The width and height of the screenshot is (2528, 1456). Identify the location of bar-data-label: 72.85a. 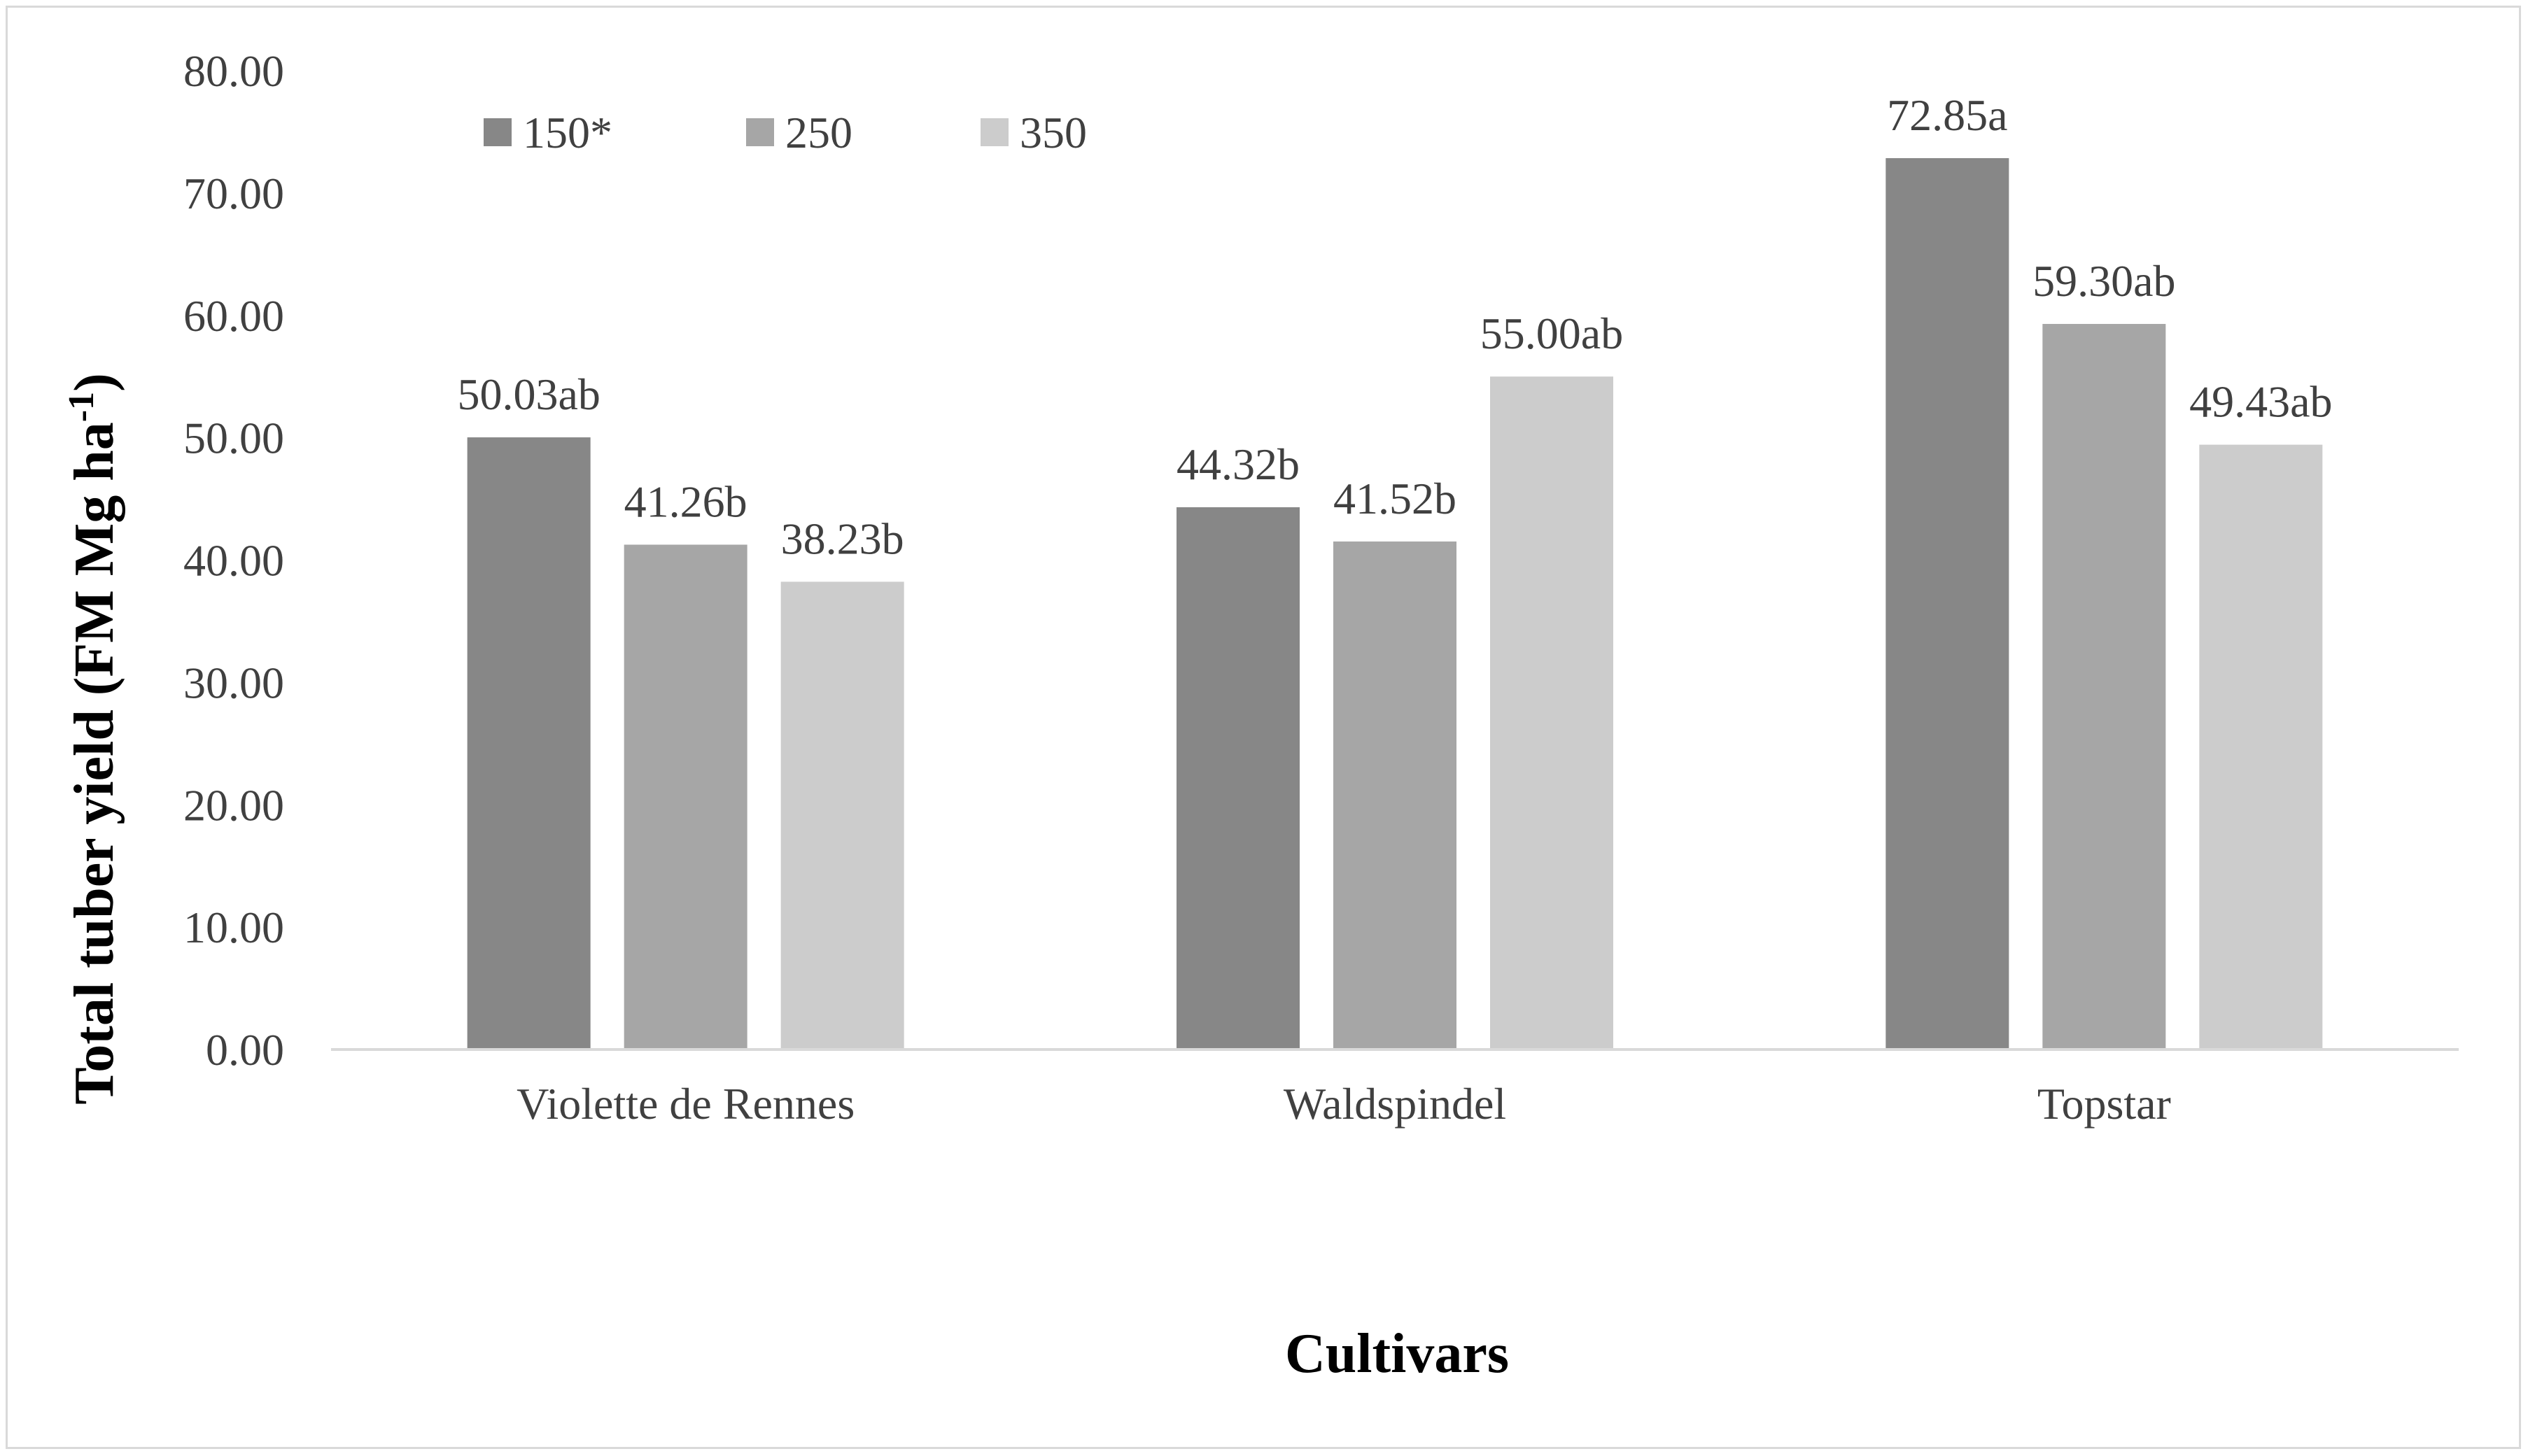
(1947, 115).